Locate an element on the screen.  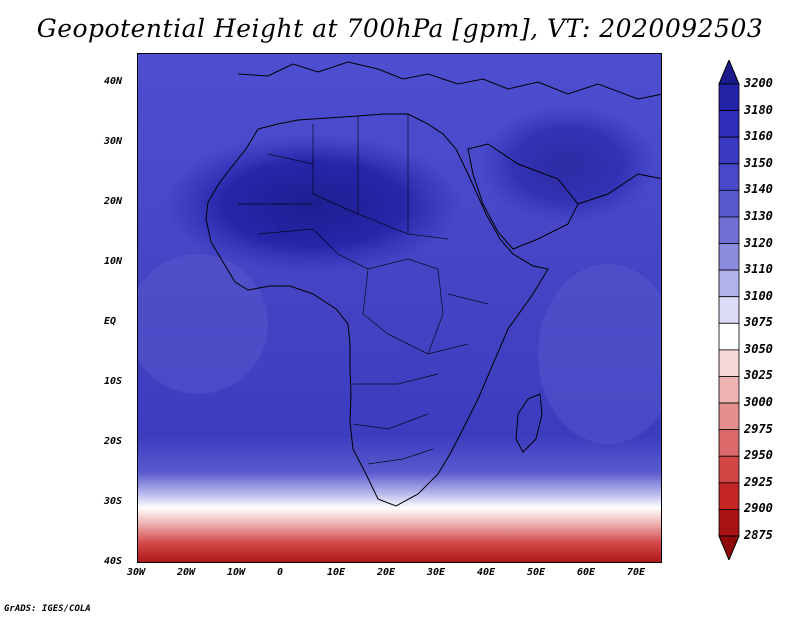
x-tick-label: 40E is located at coordinates (486, 572).